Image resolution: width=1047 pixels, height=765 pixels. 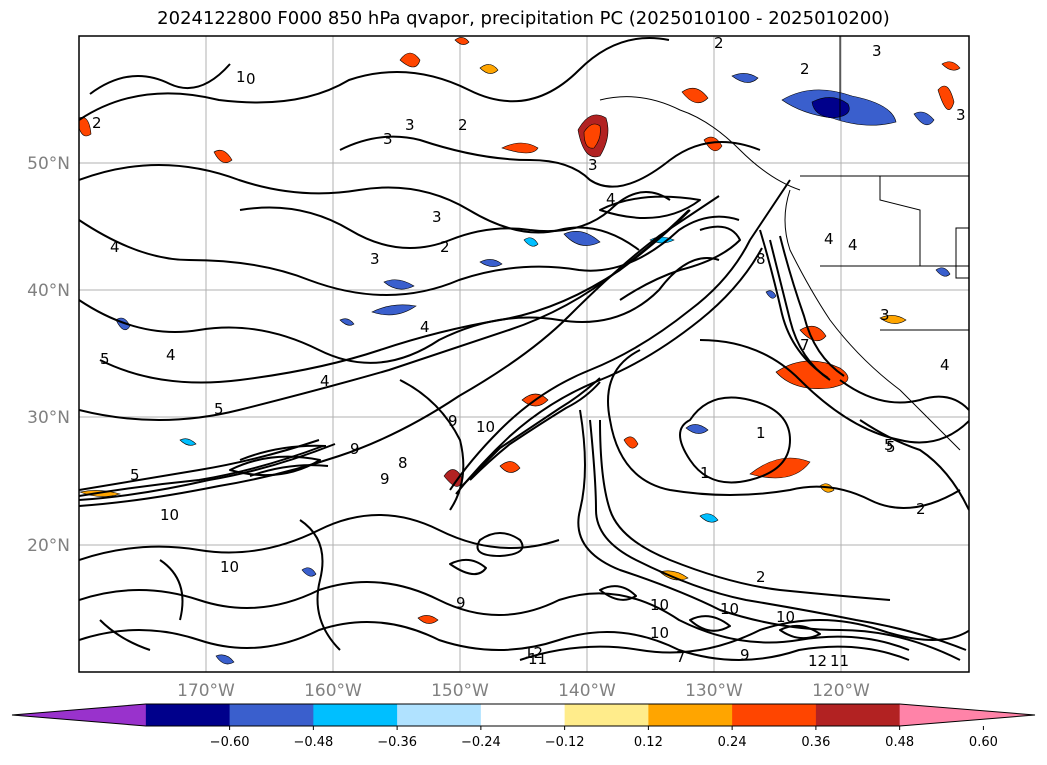 What do you see at coordinates (48, 164) in the screenshot?
I see `lat-label: 50°N` at bounding box center [48, 164].